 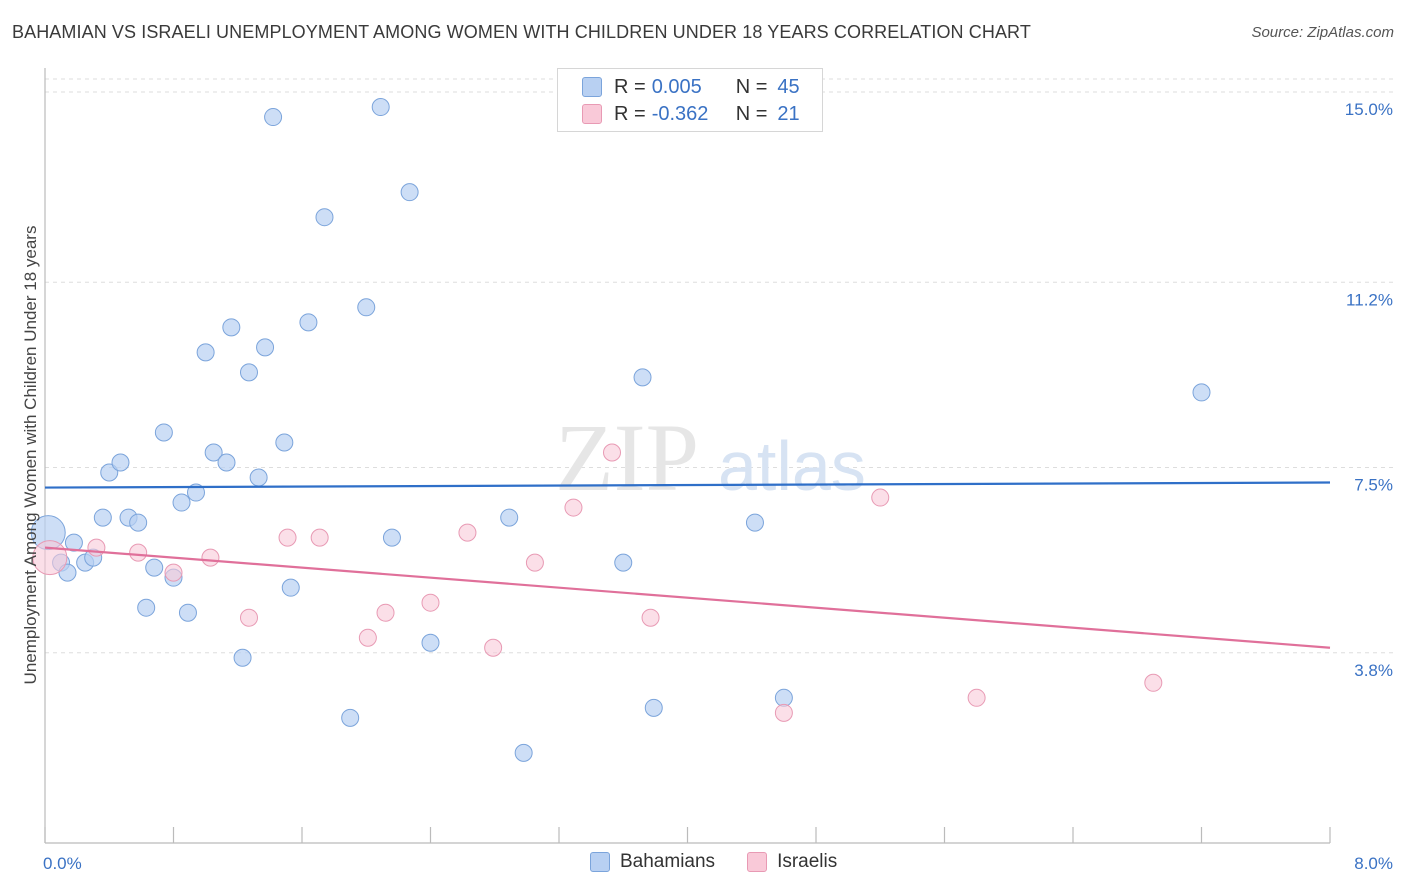 I want to click on legend-r-value: -0.362, so click(x=680, y=113).